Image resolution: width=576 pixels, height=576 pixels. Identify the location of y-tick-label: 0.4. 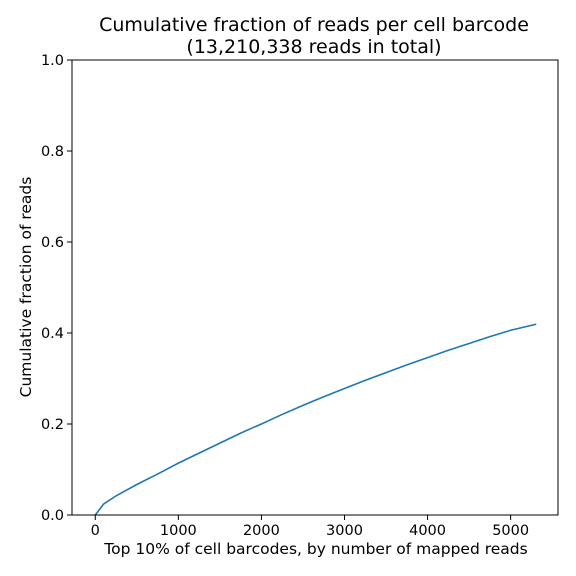
(52, 334).